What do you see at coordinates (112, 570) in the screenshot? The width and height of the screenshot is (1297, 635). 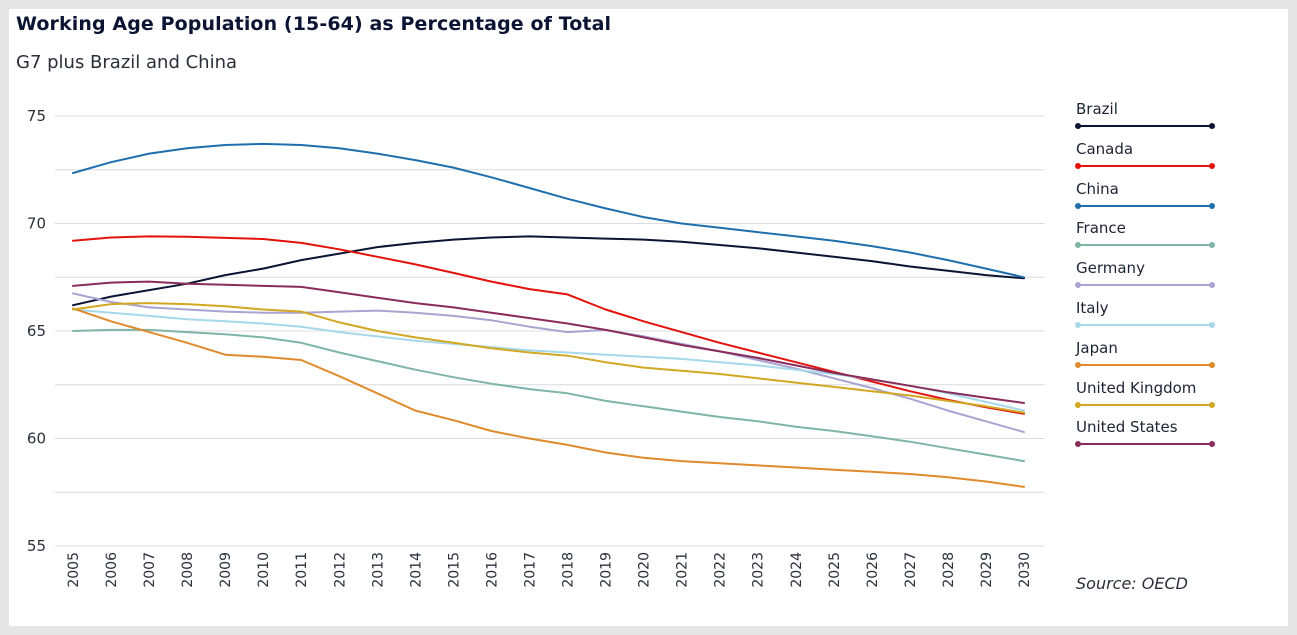 I see `x-tick-label: 2006` at bounding box center [112, 570].